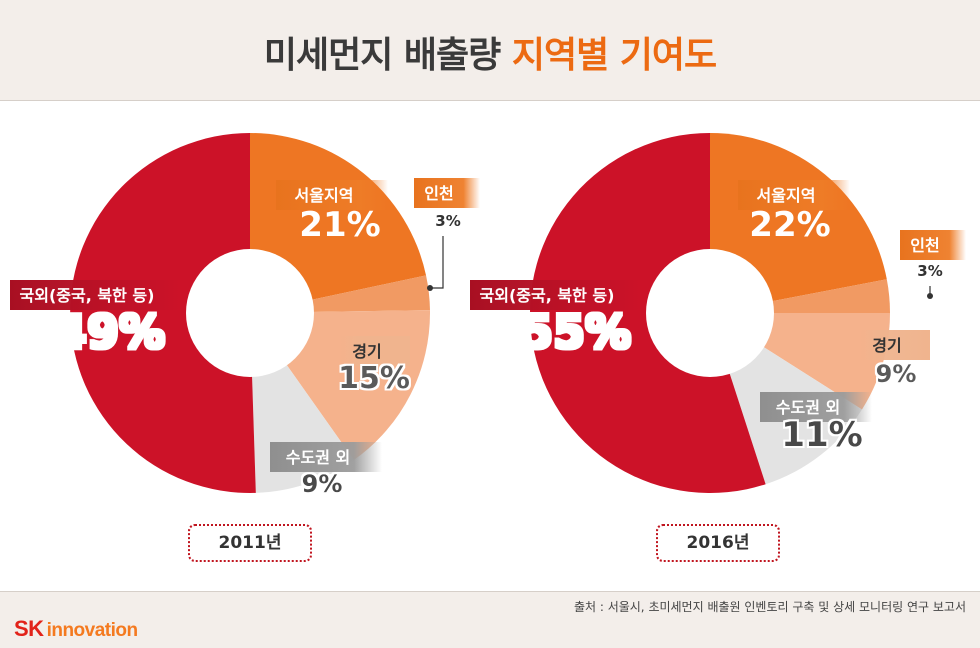 The height and width of the screenshot is (648, 980). Describe the element at coordinates (382, 55) in the screenshot. I see `title-main: 미세먼지 배출량` at that location.